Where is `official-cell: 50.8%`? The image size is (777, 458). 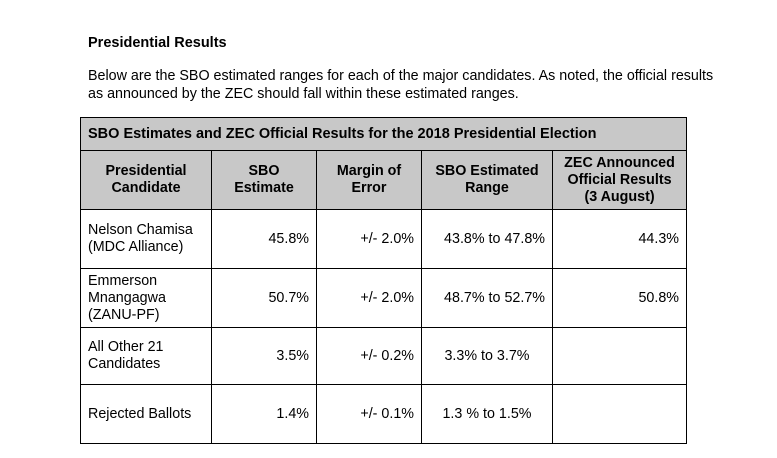 official-cell: 50.8% is located at coordinates (619, 298).